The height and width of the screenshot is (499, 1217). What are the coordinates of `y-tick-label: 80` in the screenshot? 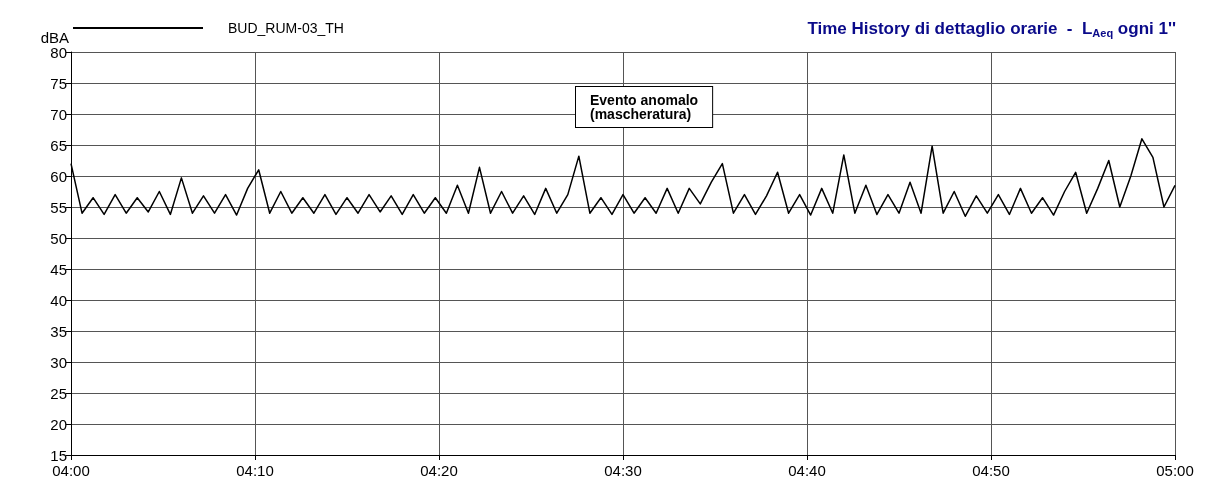 It's located at (58, 52).